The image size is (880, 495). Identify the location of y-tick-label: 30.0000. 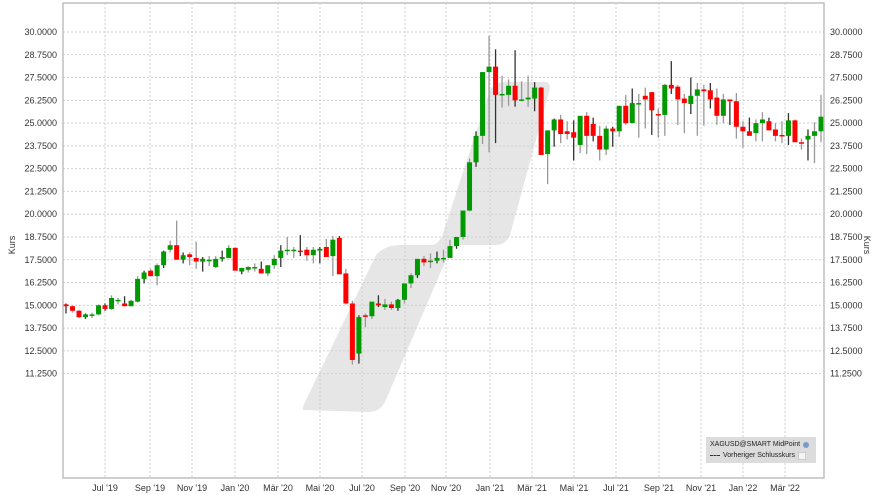
(846, 32).